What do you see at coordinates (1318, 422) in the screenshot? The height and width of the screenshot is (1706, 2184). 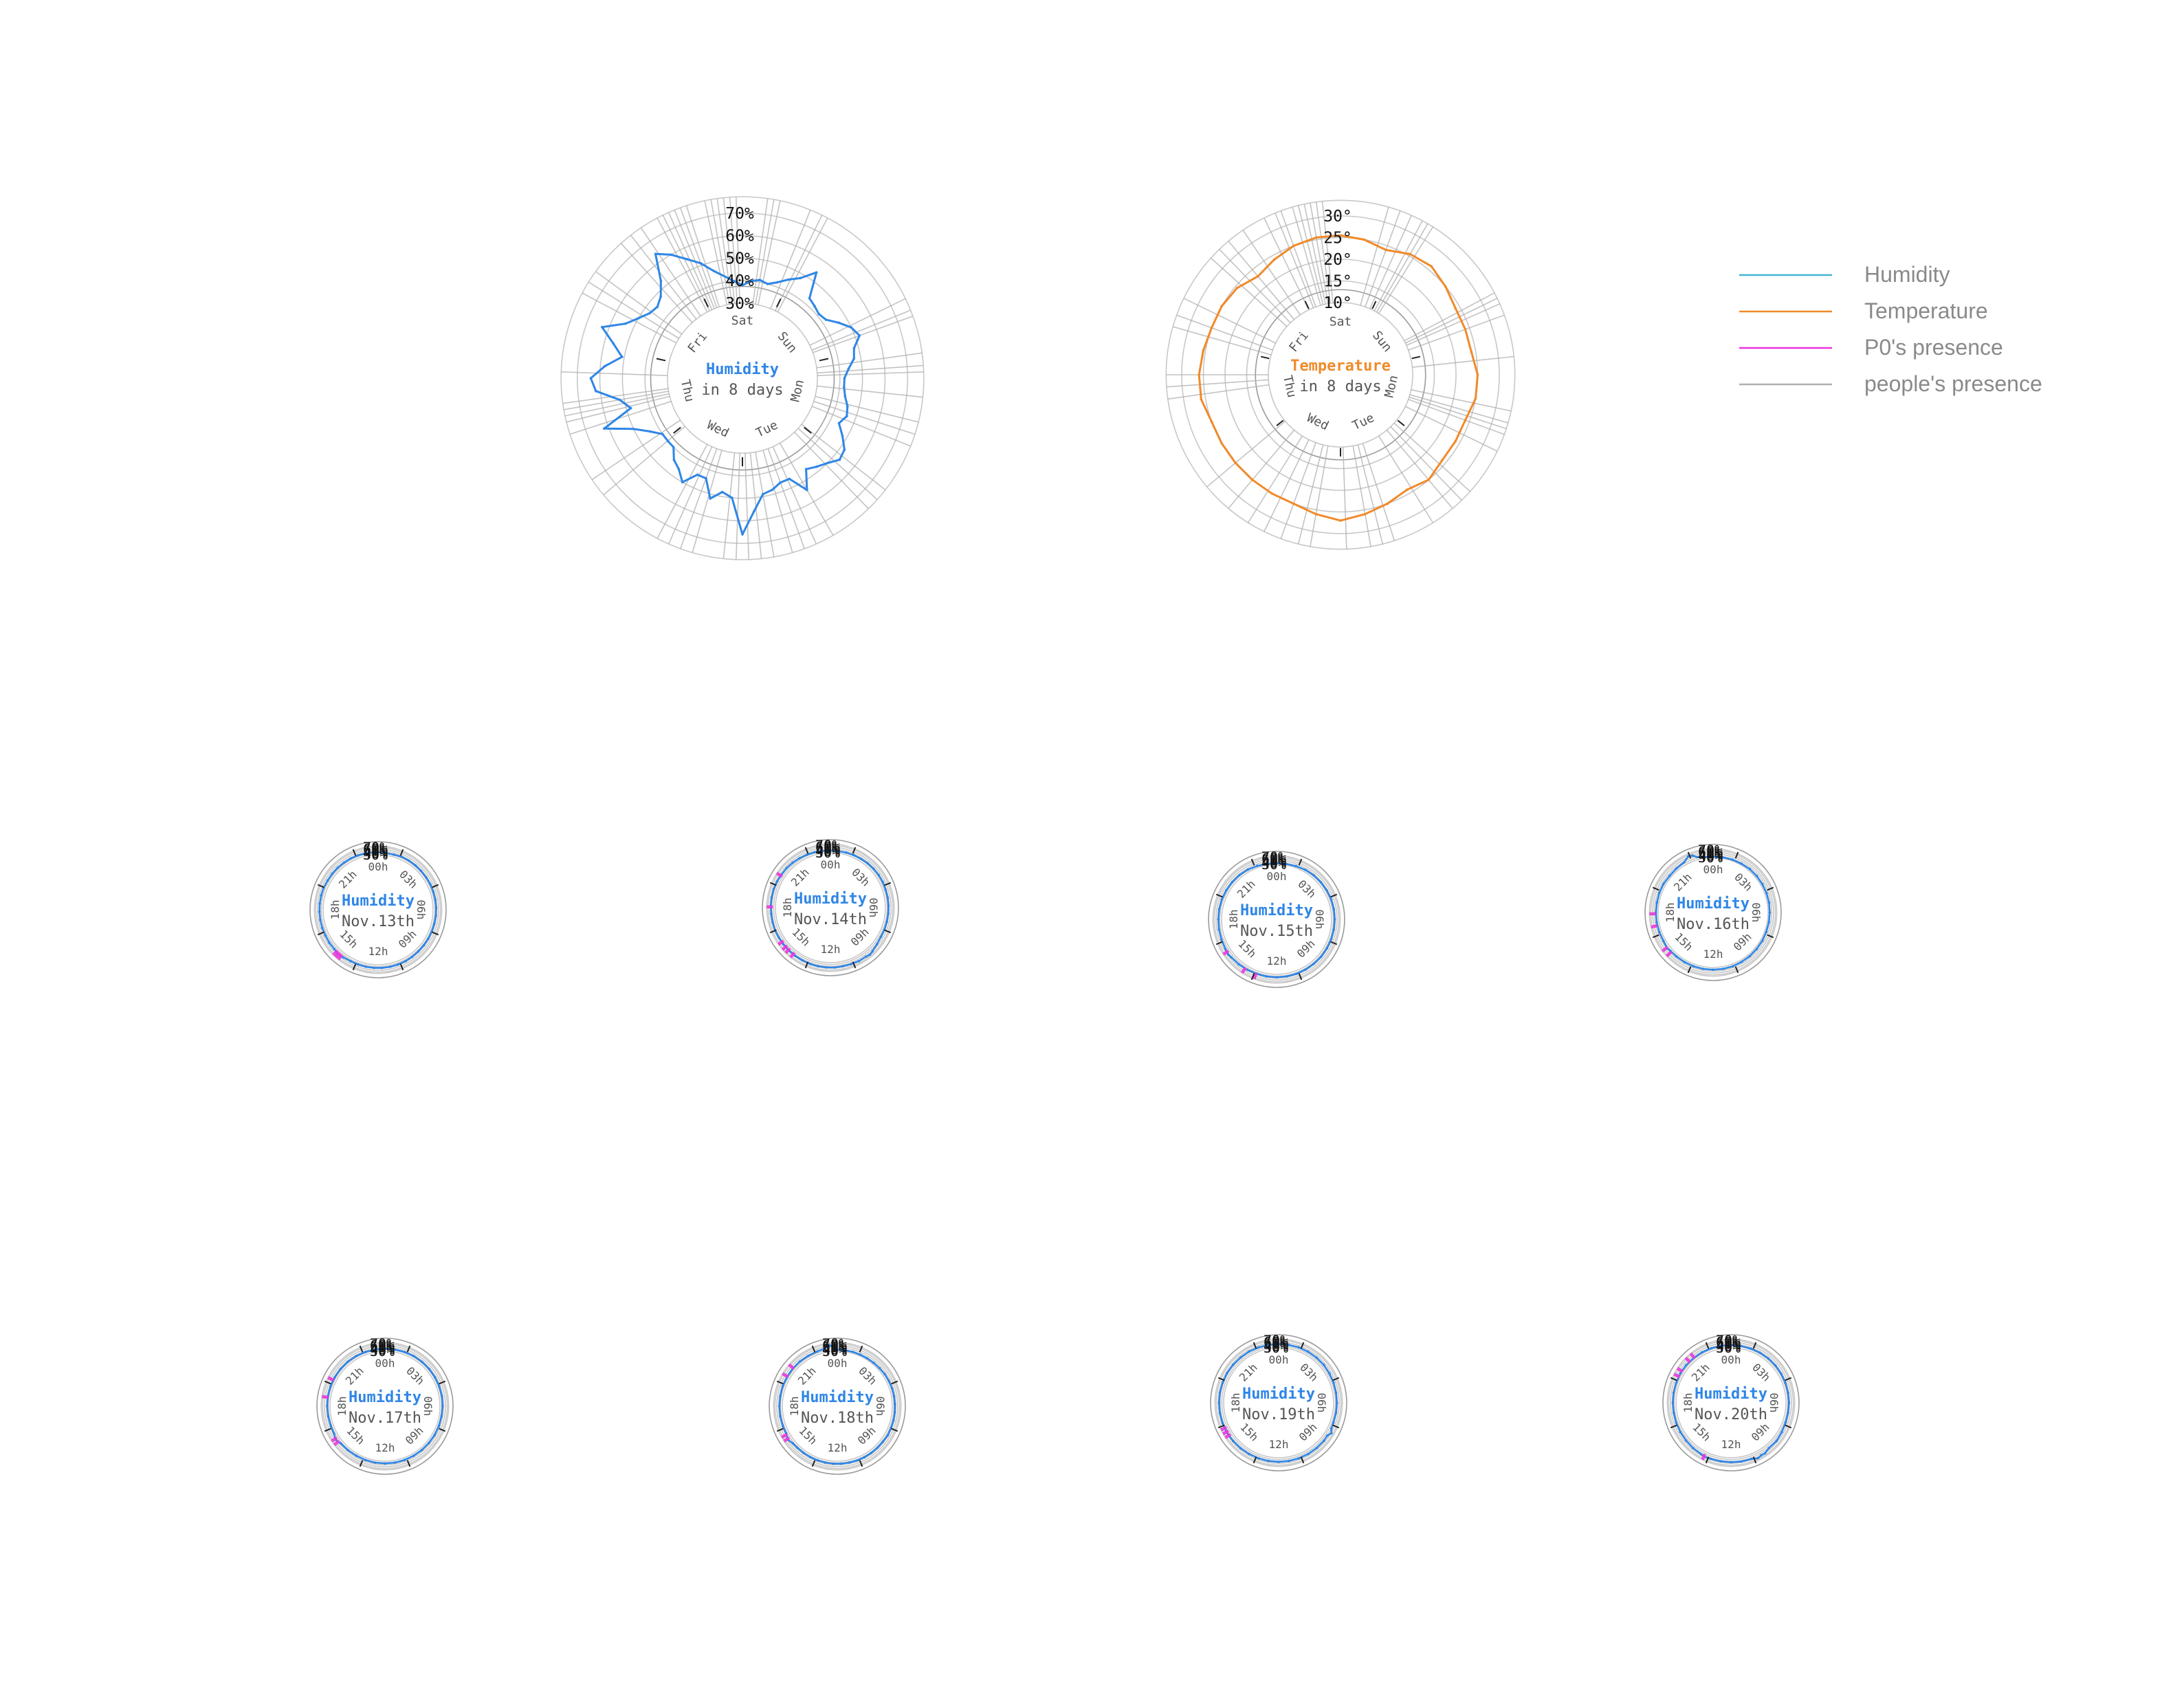 I see `angle-label: Wed` at bounding box center [1318, 422].